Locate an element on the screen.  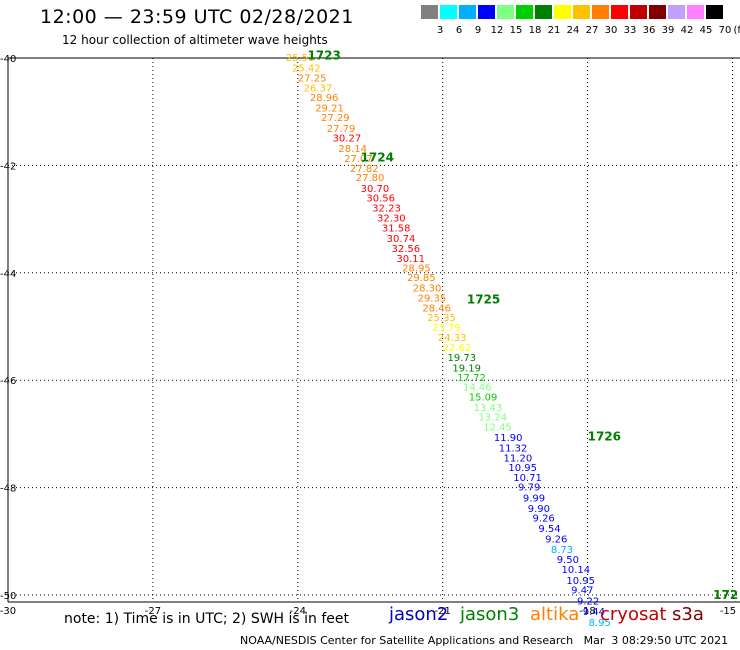
legend-label: 15 is located at coordinates (516, 30).